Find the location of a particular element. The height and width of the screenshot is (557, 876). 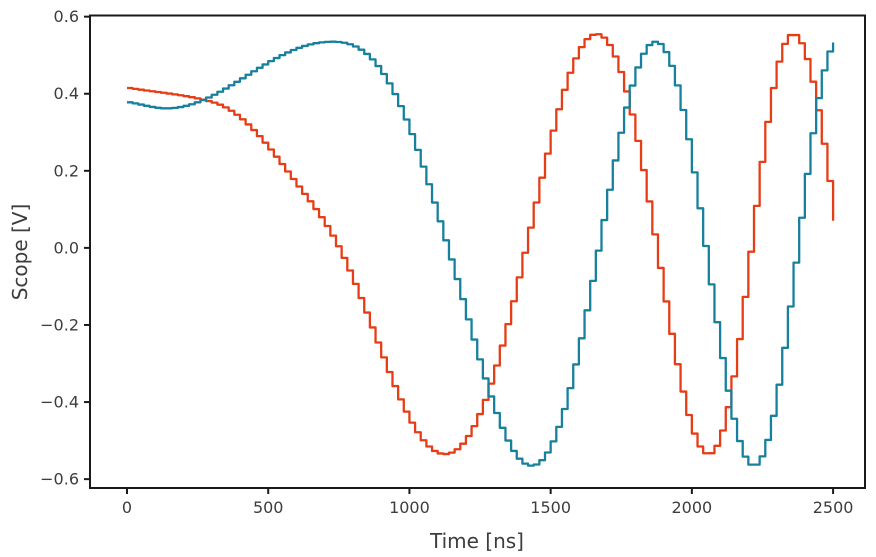

y-tick-label: 0.6 is located at coordinates (66, 16).